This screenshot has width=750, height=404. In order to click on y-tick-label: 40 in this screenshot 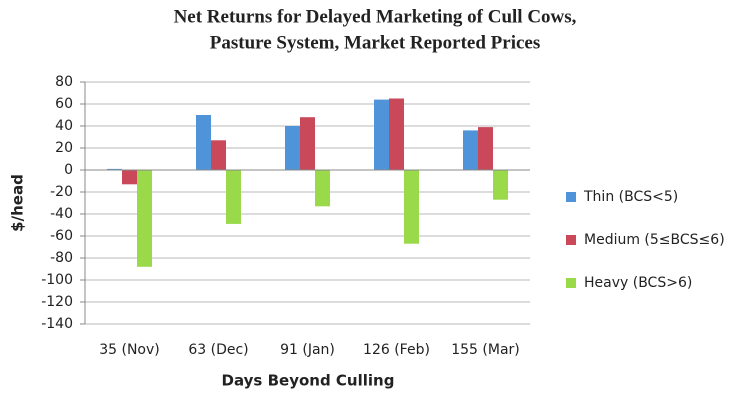, I will do `click(64, 126)`.